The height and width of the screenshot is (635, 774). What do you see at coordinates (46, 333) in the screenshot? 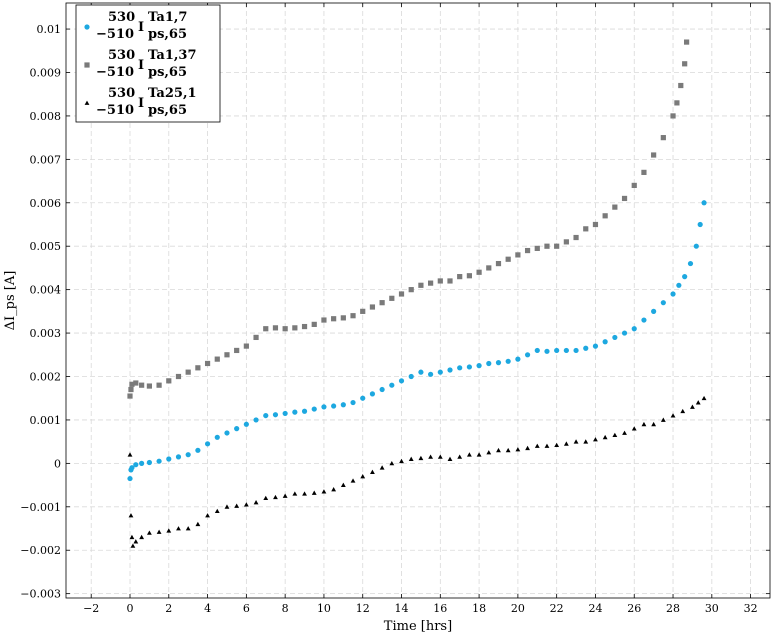
I see `y-tick-label: 0.003` at bounding box center [46, 333].